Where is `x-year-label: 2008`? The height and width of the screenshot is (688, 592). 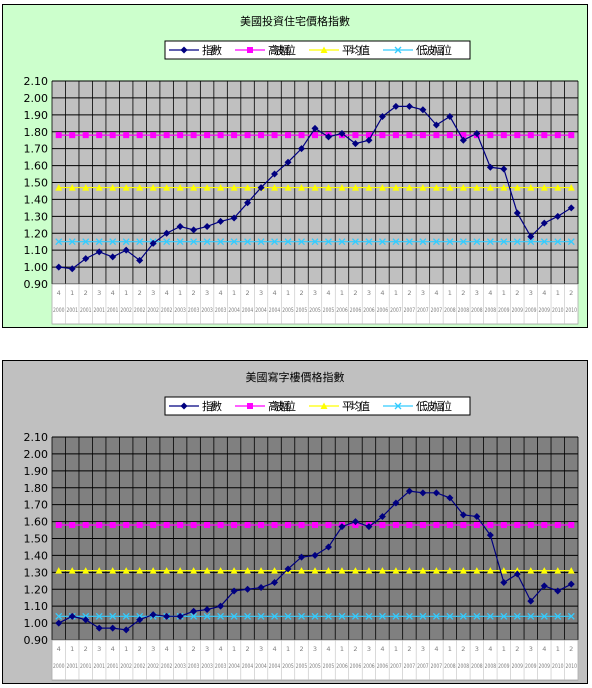
x-year-label: 2008 is located at coordinates (450, 310).